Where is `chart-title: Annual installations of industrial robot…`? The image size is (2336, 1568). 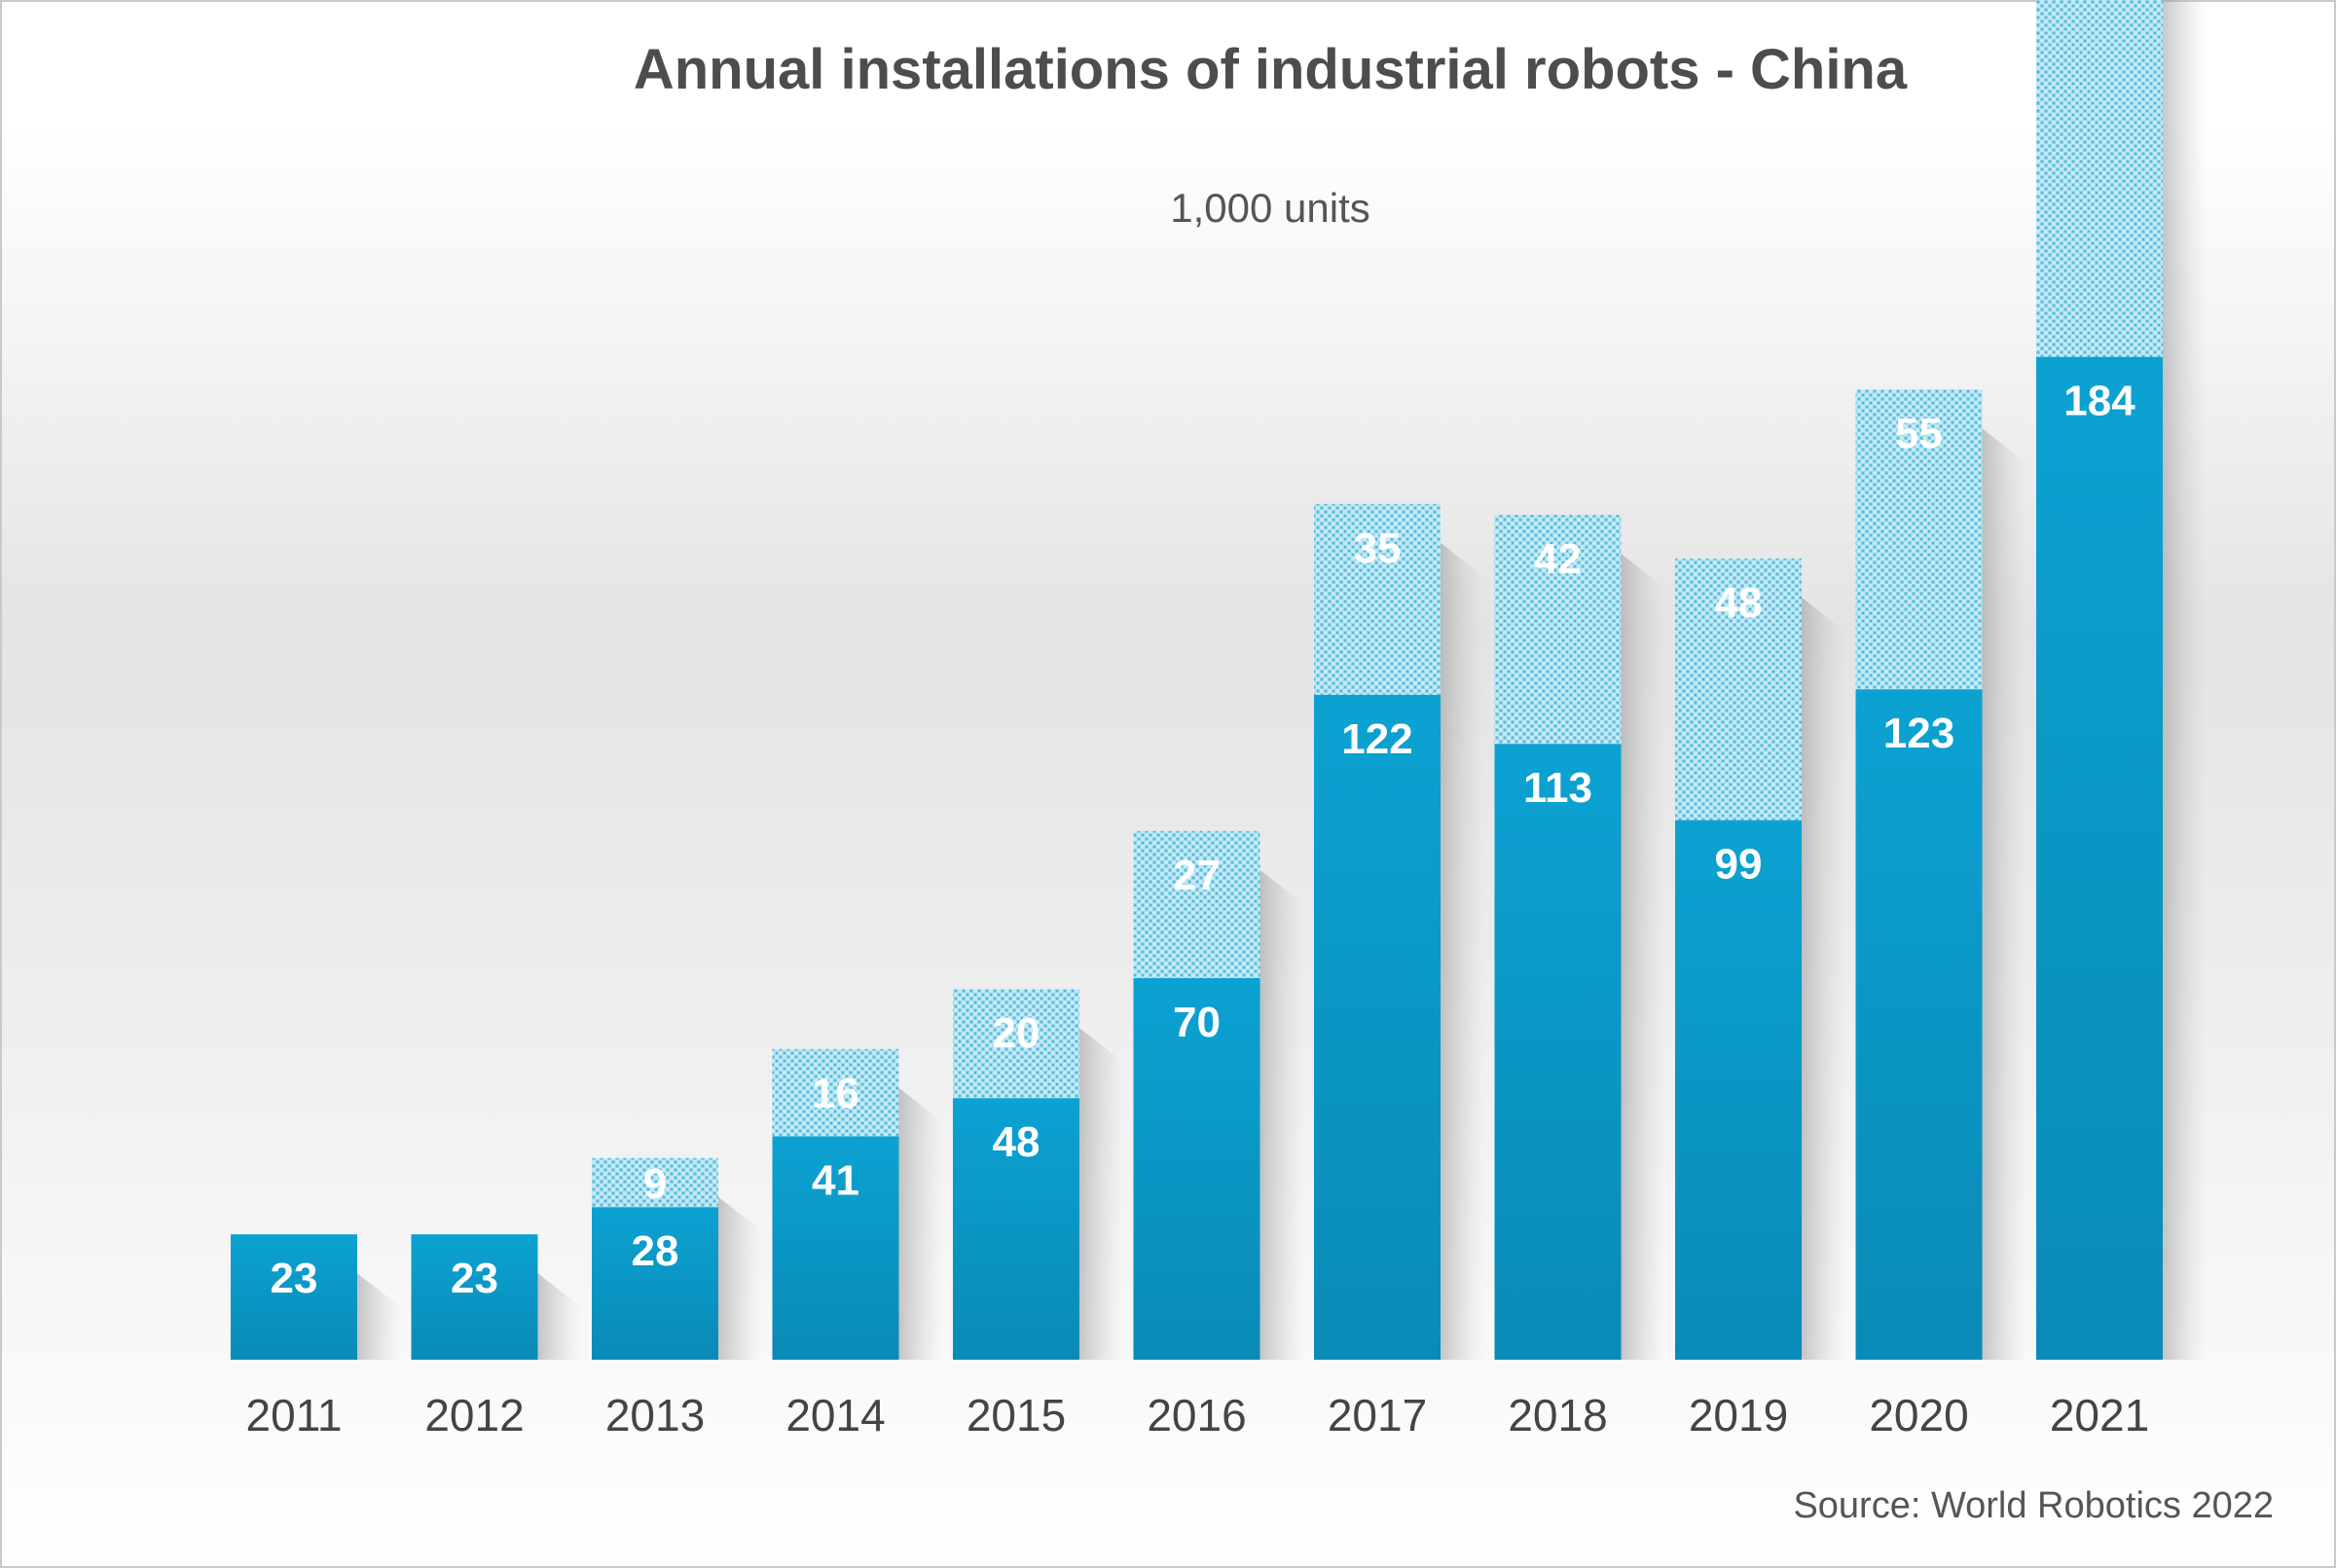 chart-title: Annual installations of industrial robot… is located at coordinates (1271, 69).